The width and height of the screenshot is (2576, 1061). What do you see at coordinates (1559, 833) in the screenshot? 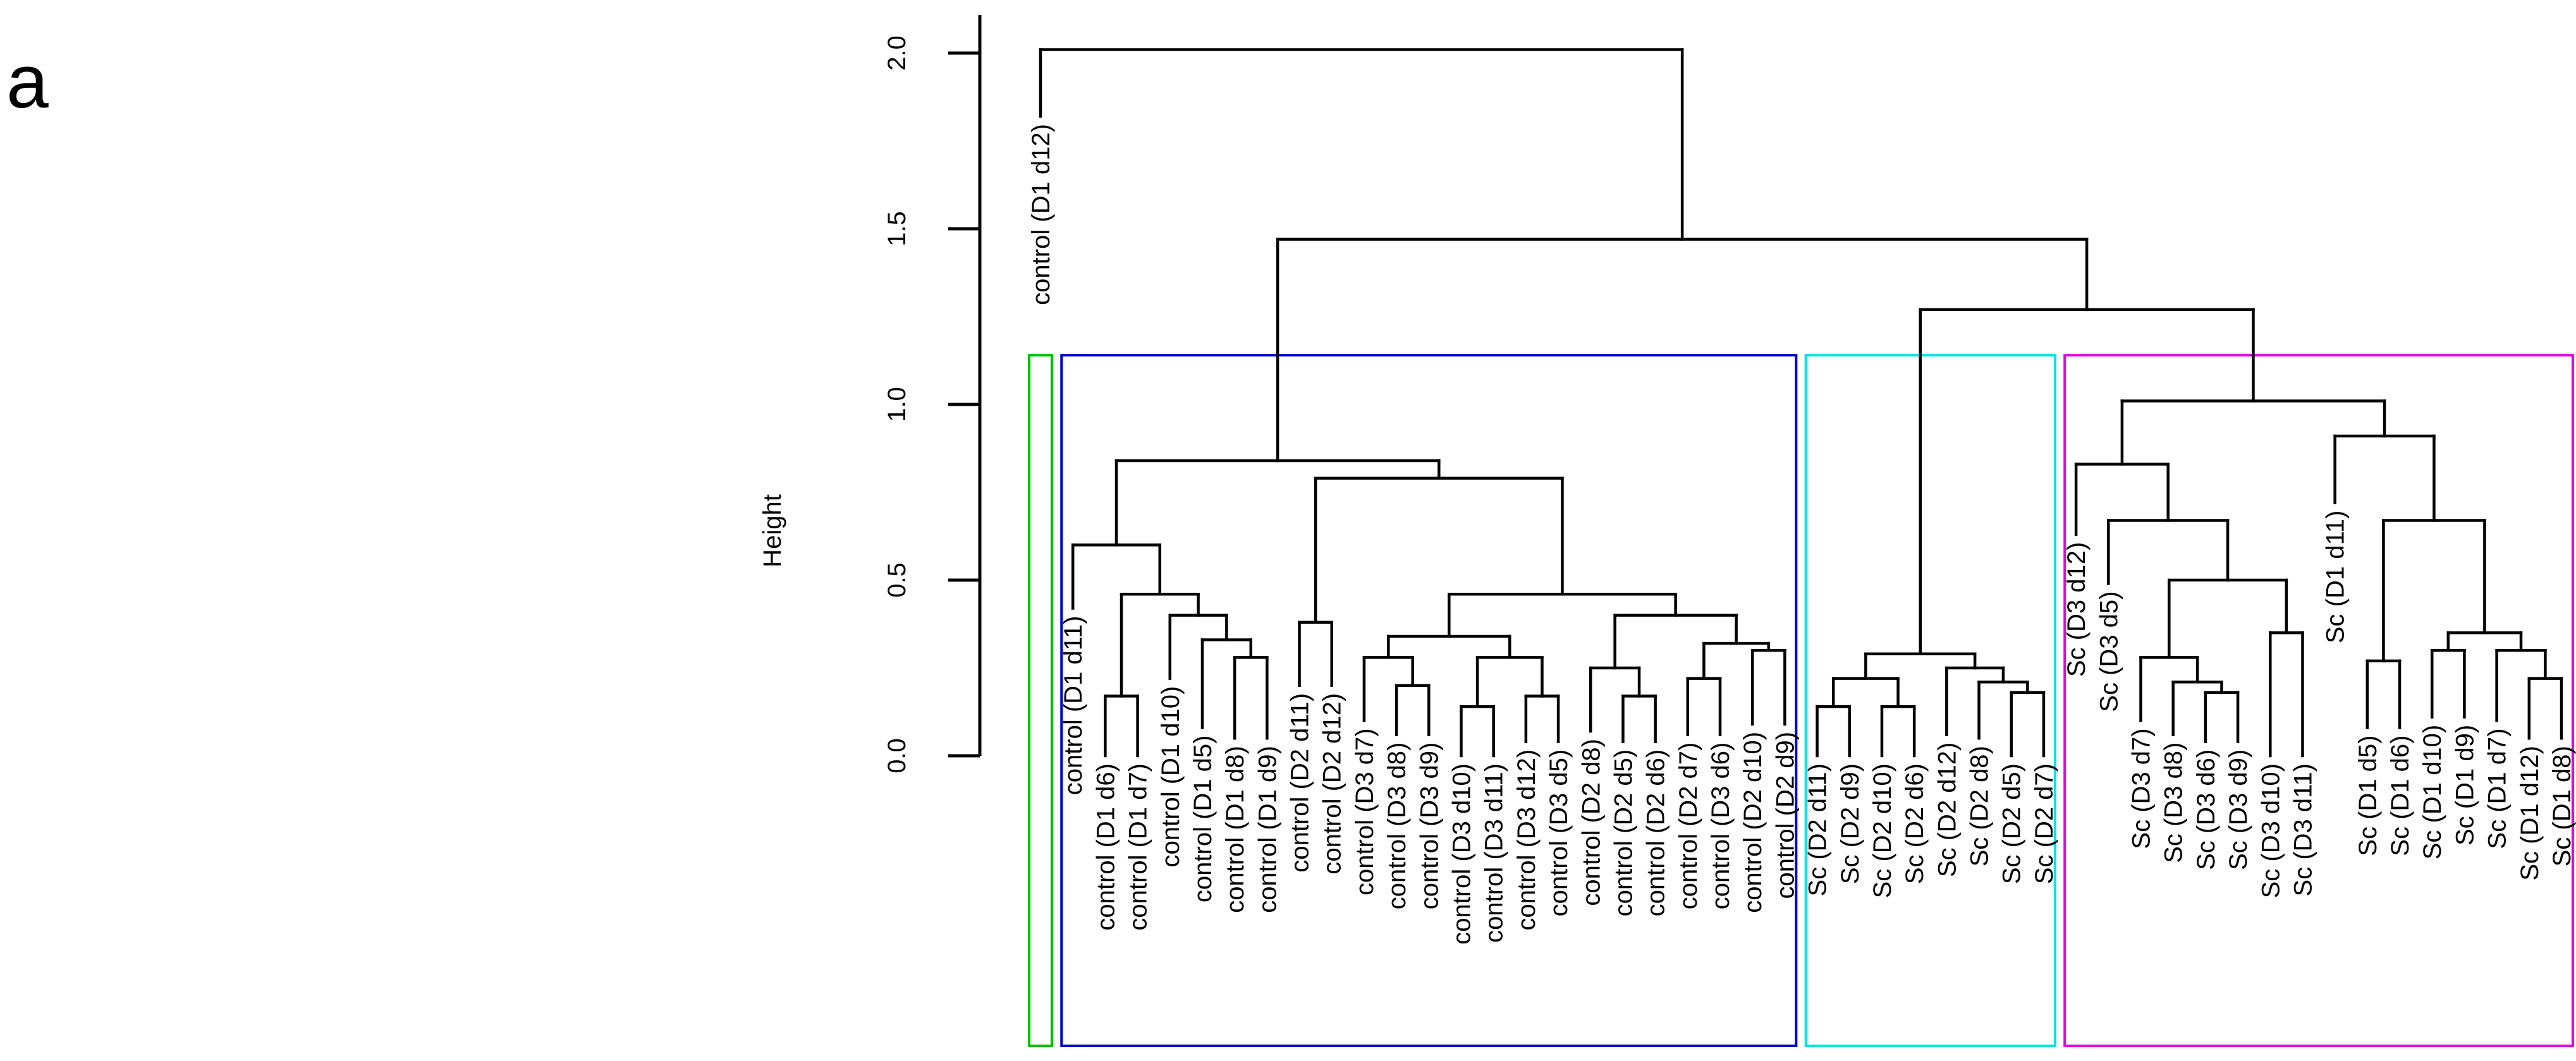
I see `leaf-label: control (D3 d5)` at bounding box center [1559, 833].